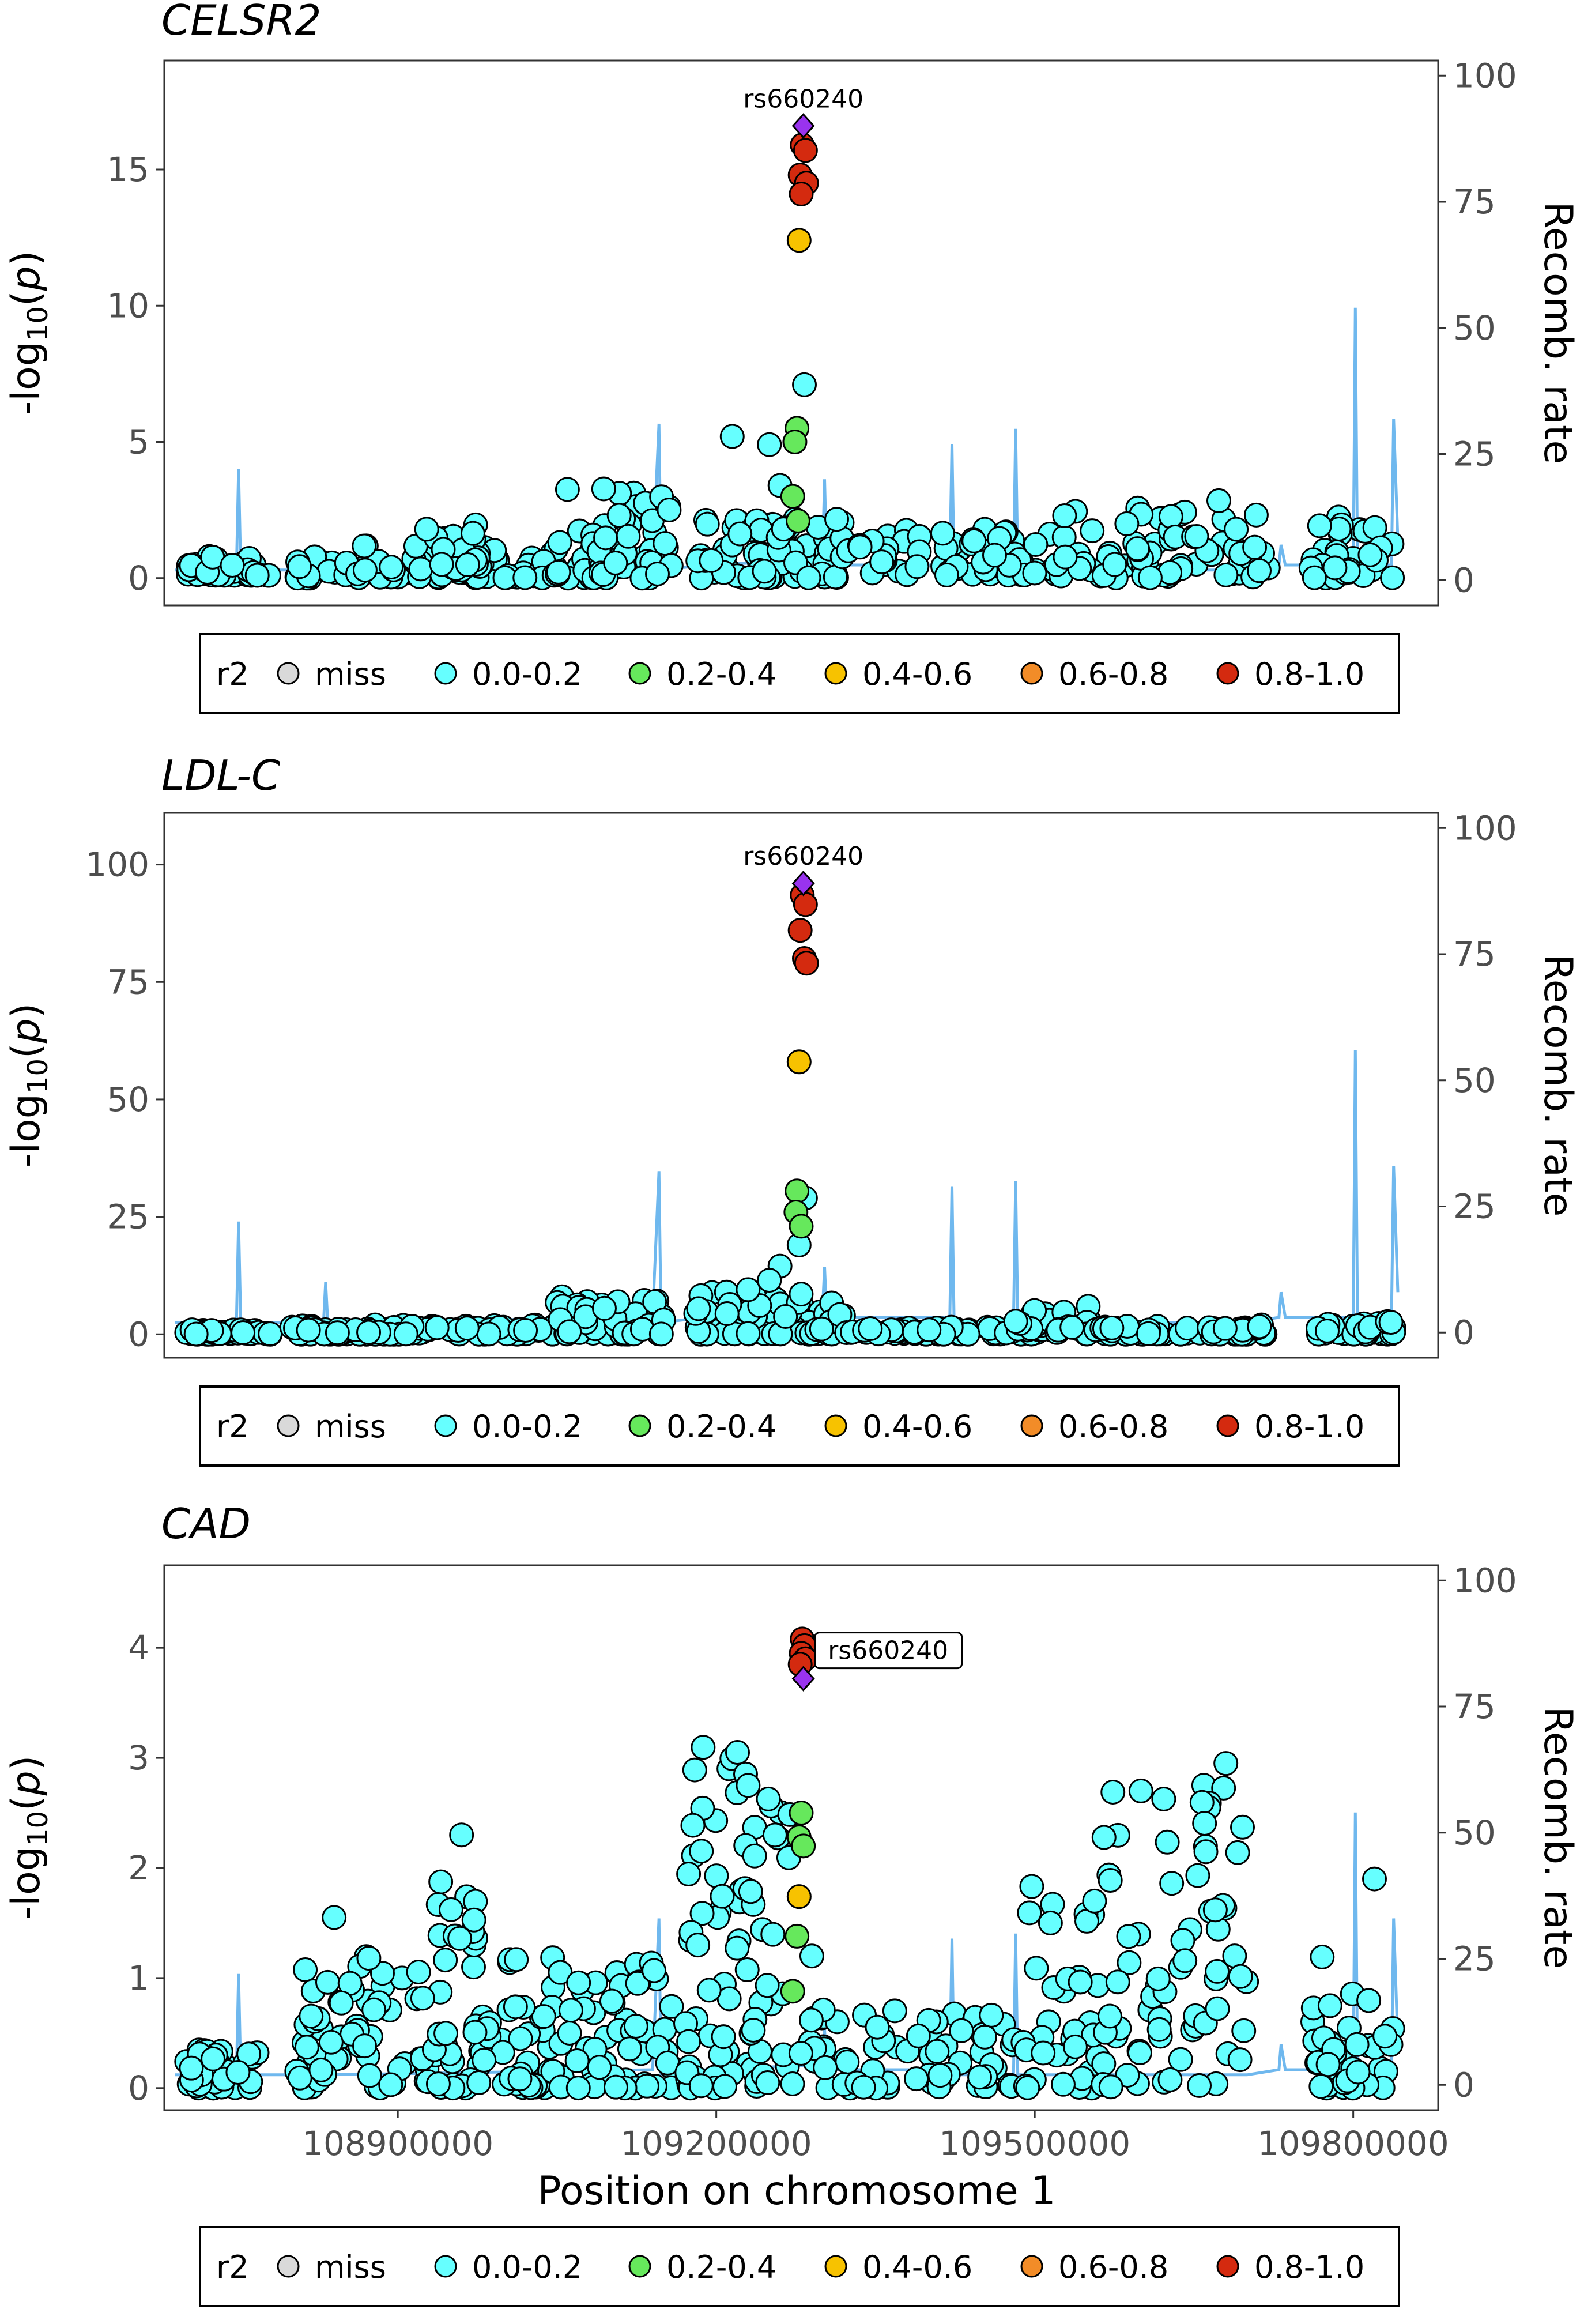  Describe the element at coordinates (799, 240) in the screenshot. I see `snp-point-r2` at that location.